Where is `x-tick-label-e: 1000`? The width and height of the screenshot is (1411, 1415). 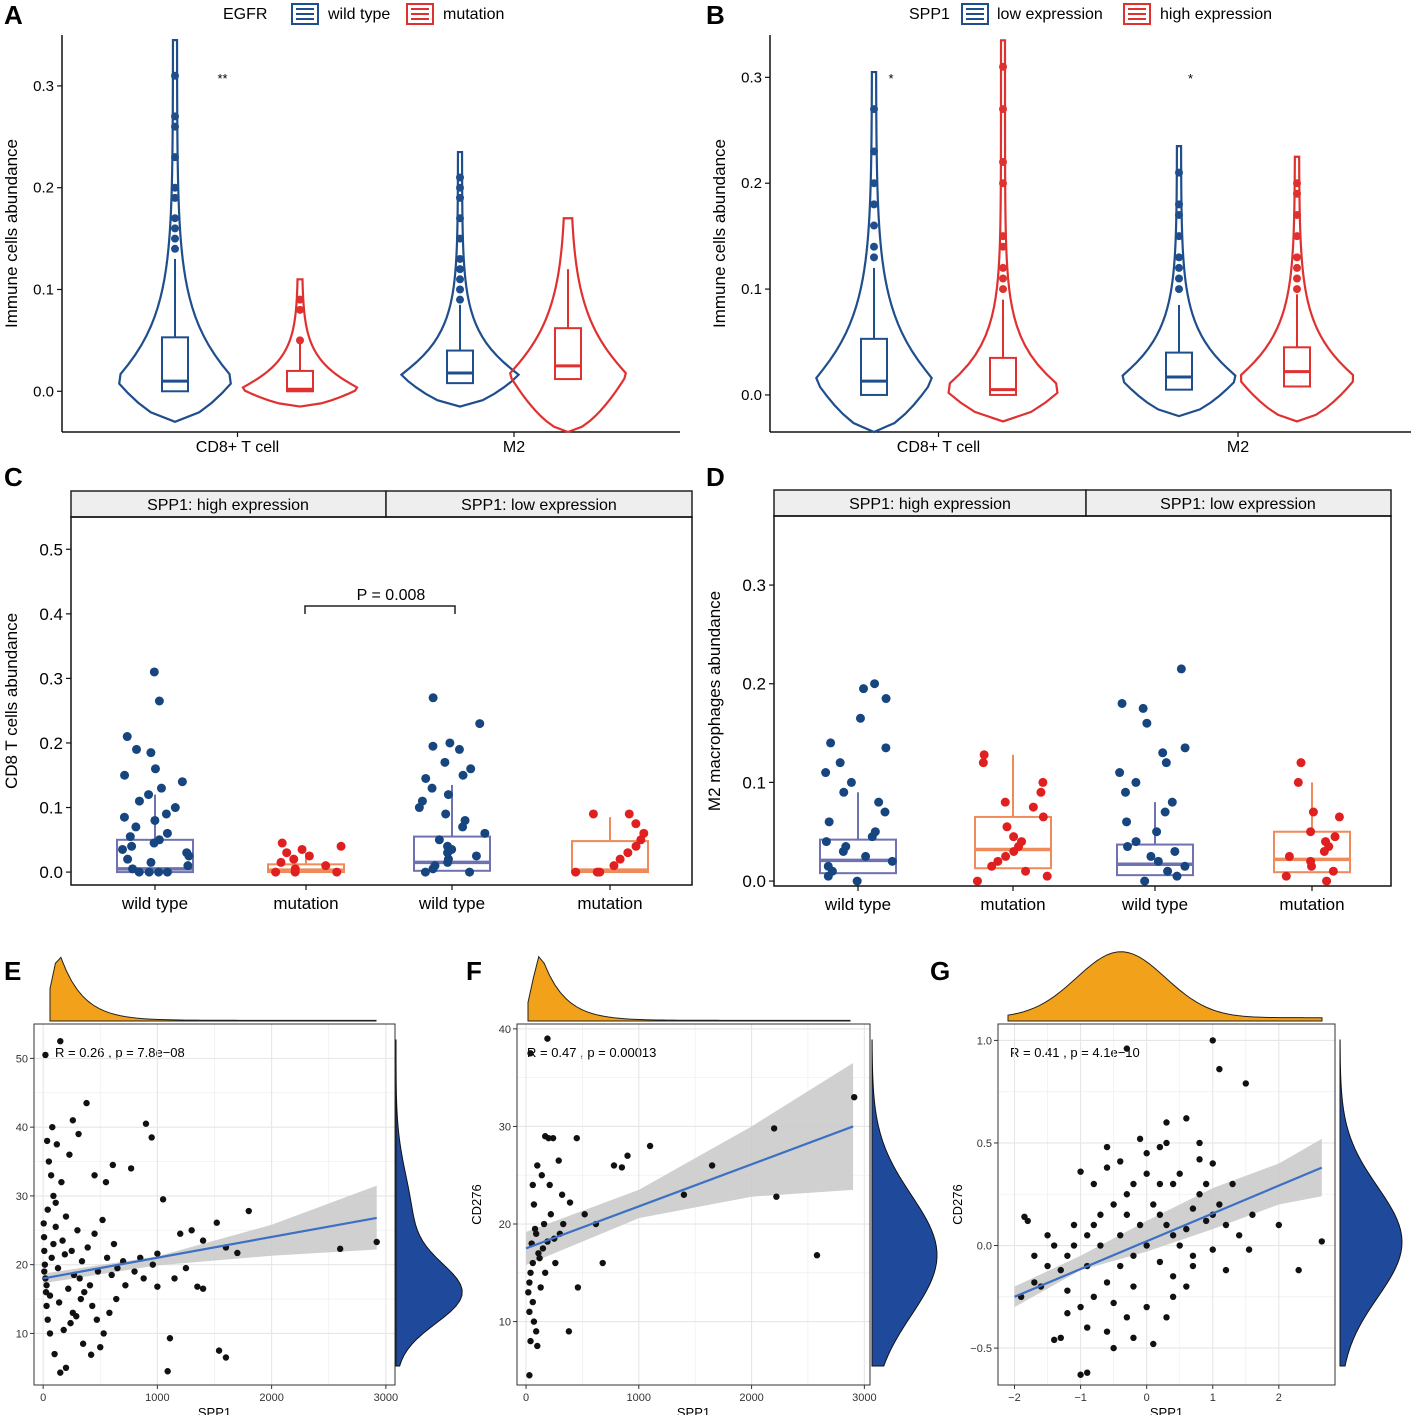
x-tick-label-e: 1000 is located at coordinates (157, 1398).